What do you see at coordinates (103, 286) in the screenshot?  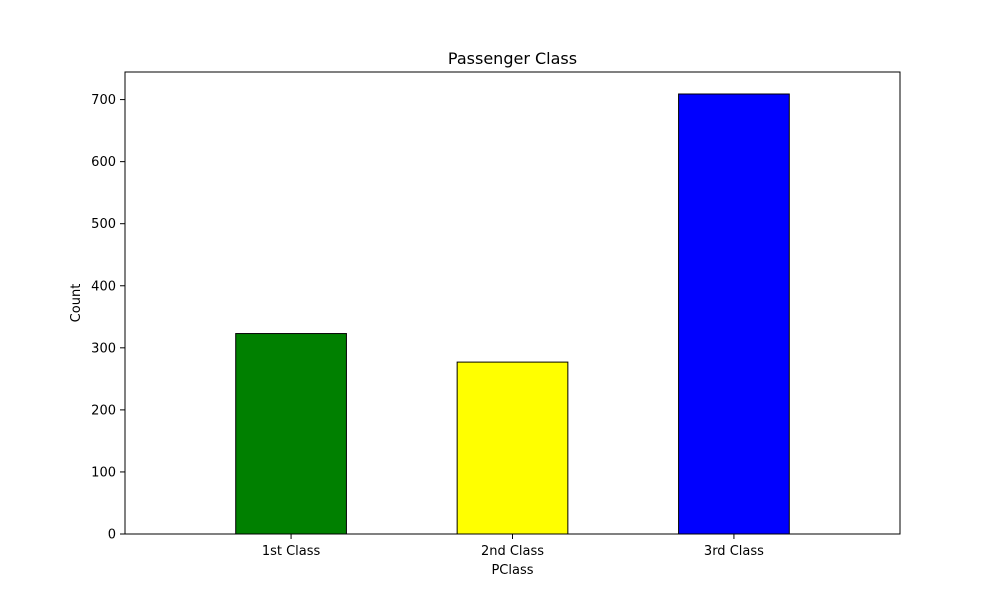 I see `y-tick-label-400: 400` at bounding box center [103, 286].